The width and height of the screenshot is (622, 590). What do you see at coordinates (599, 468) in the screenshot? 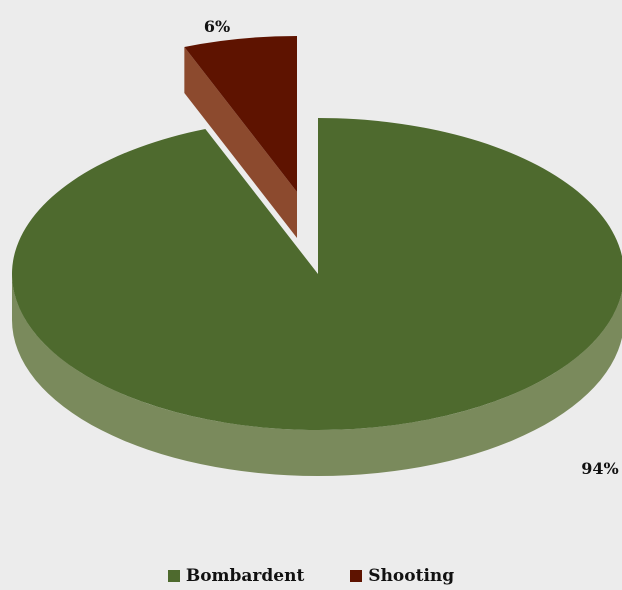
I see `data-label-bombardent: 94%` at bounding box center [599, 468].